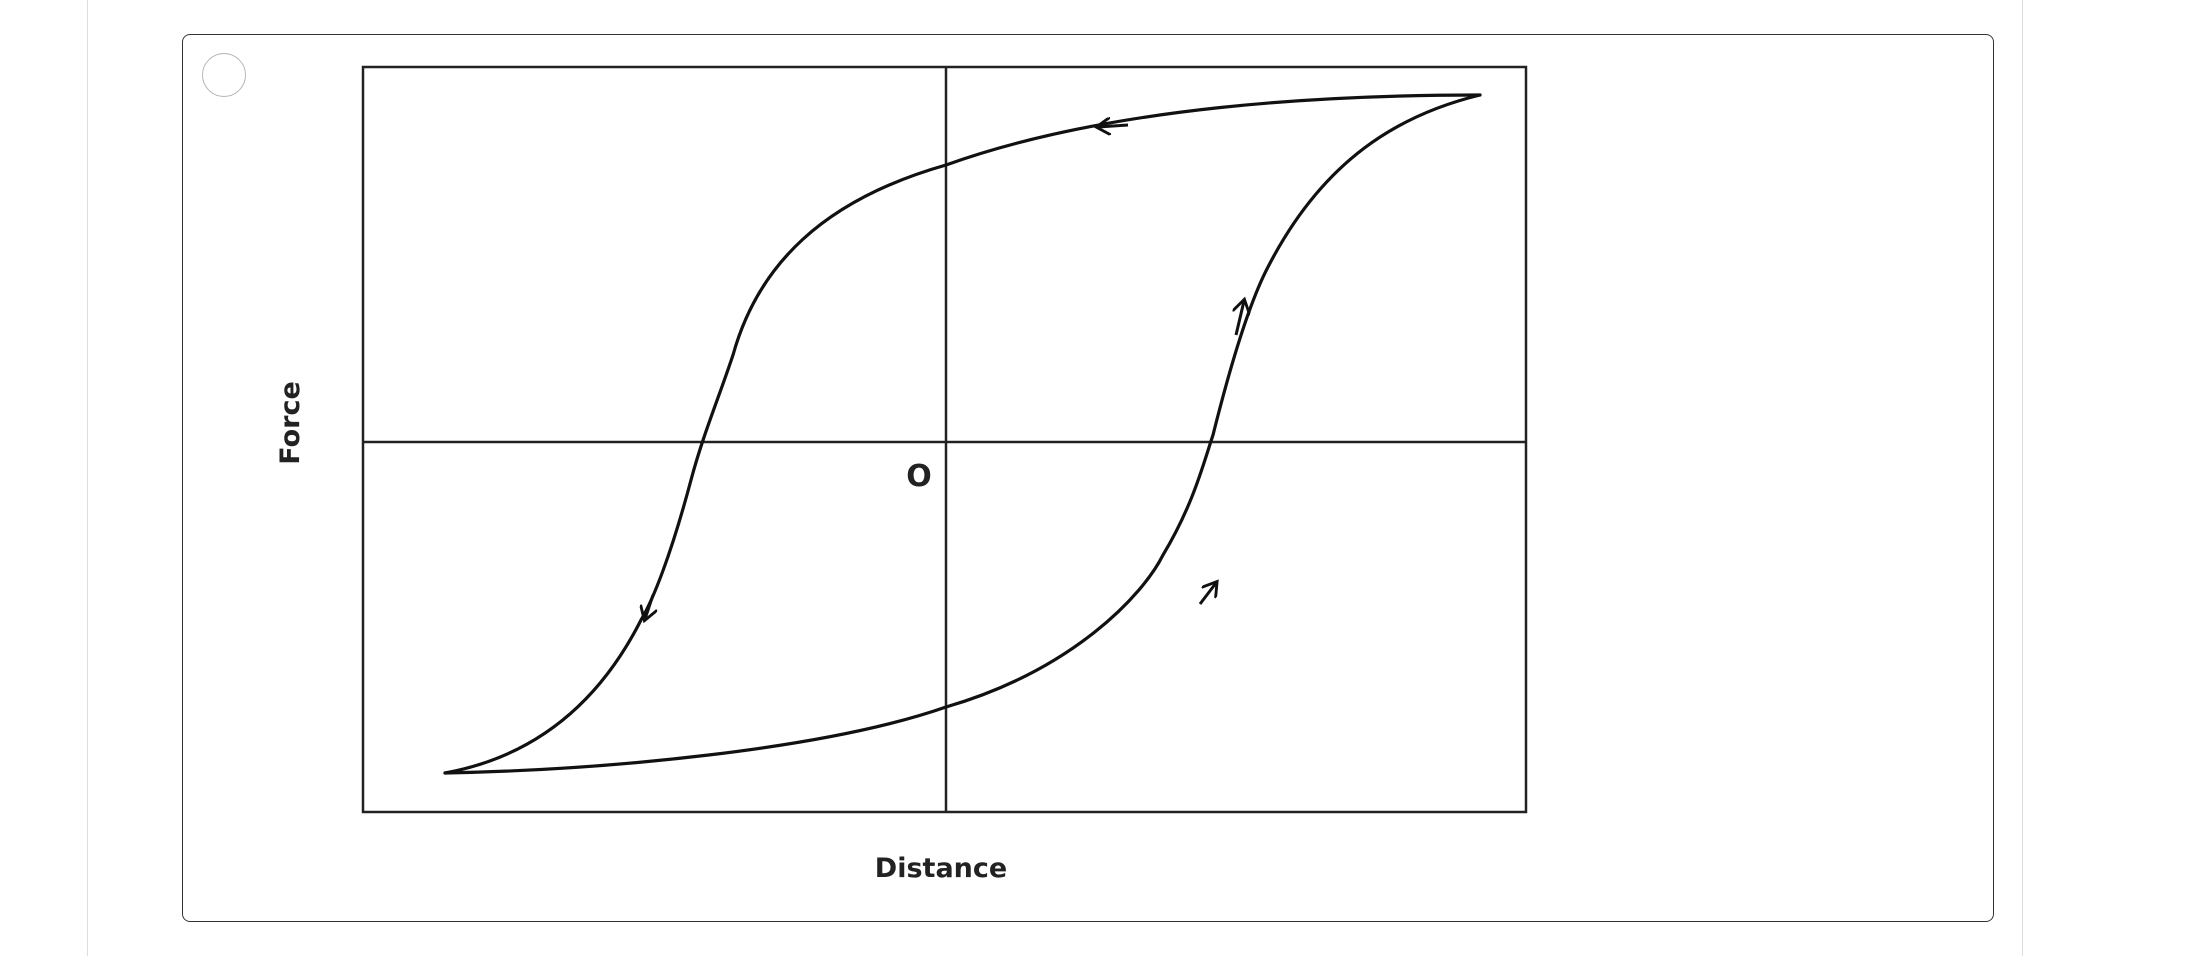  I want to click on answer-radio-button, so click(224, 75).